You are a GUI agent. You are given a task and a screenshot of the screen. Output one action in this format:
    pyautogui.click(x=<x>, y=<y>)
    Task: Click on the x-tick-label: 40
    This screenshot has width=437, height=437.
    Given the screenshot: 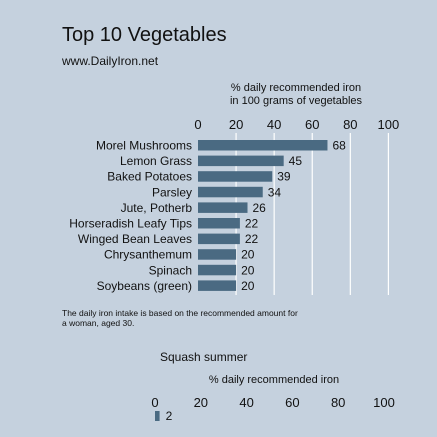 What is the action you would take?
    pyautogui.click(x=274, y=124)
    